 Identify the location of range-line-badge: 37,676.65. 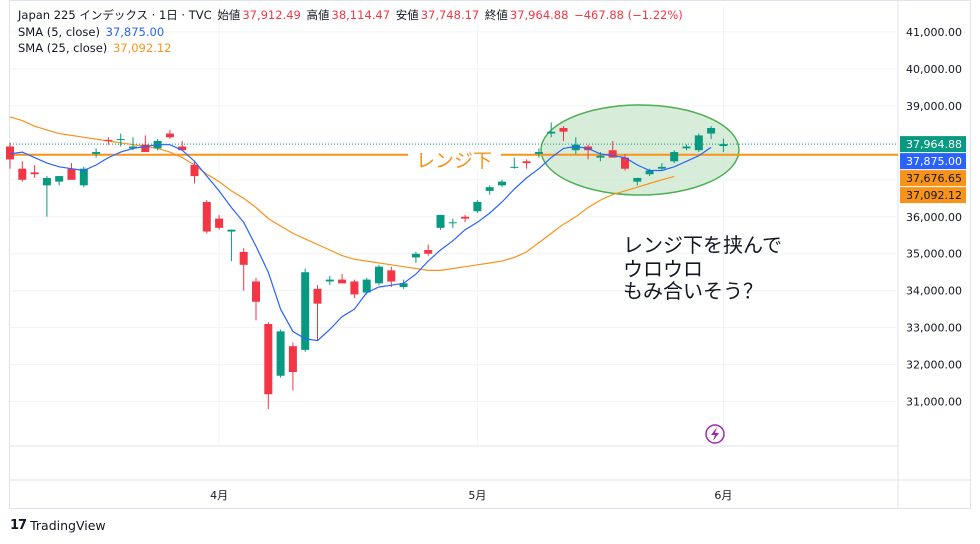
(933, 178).